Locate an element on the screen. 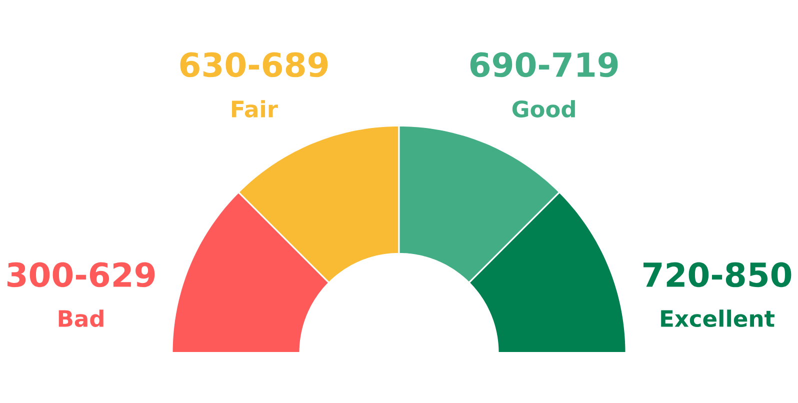  text: 690-719 is located at coordinates (544, 65).